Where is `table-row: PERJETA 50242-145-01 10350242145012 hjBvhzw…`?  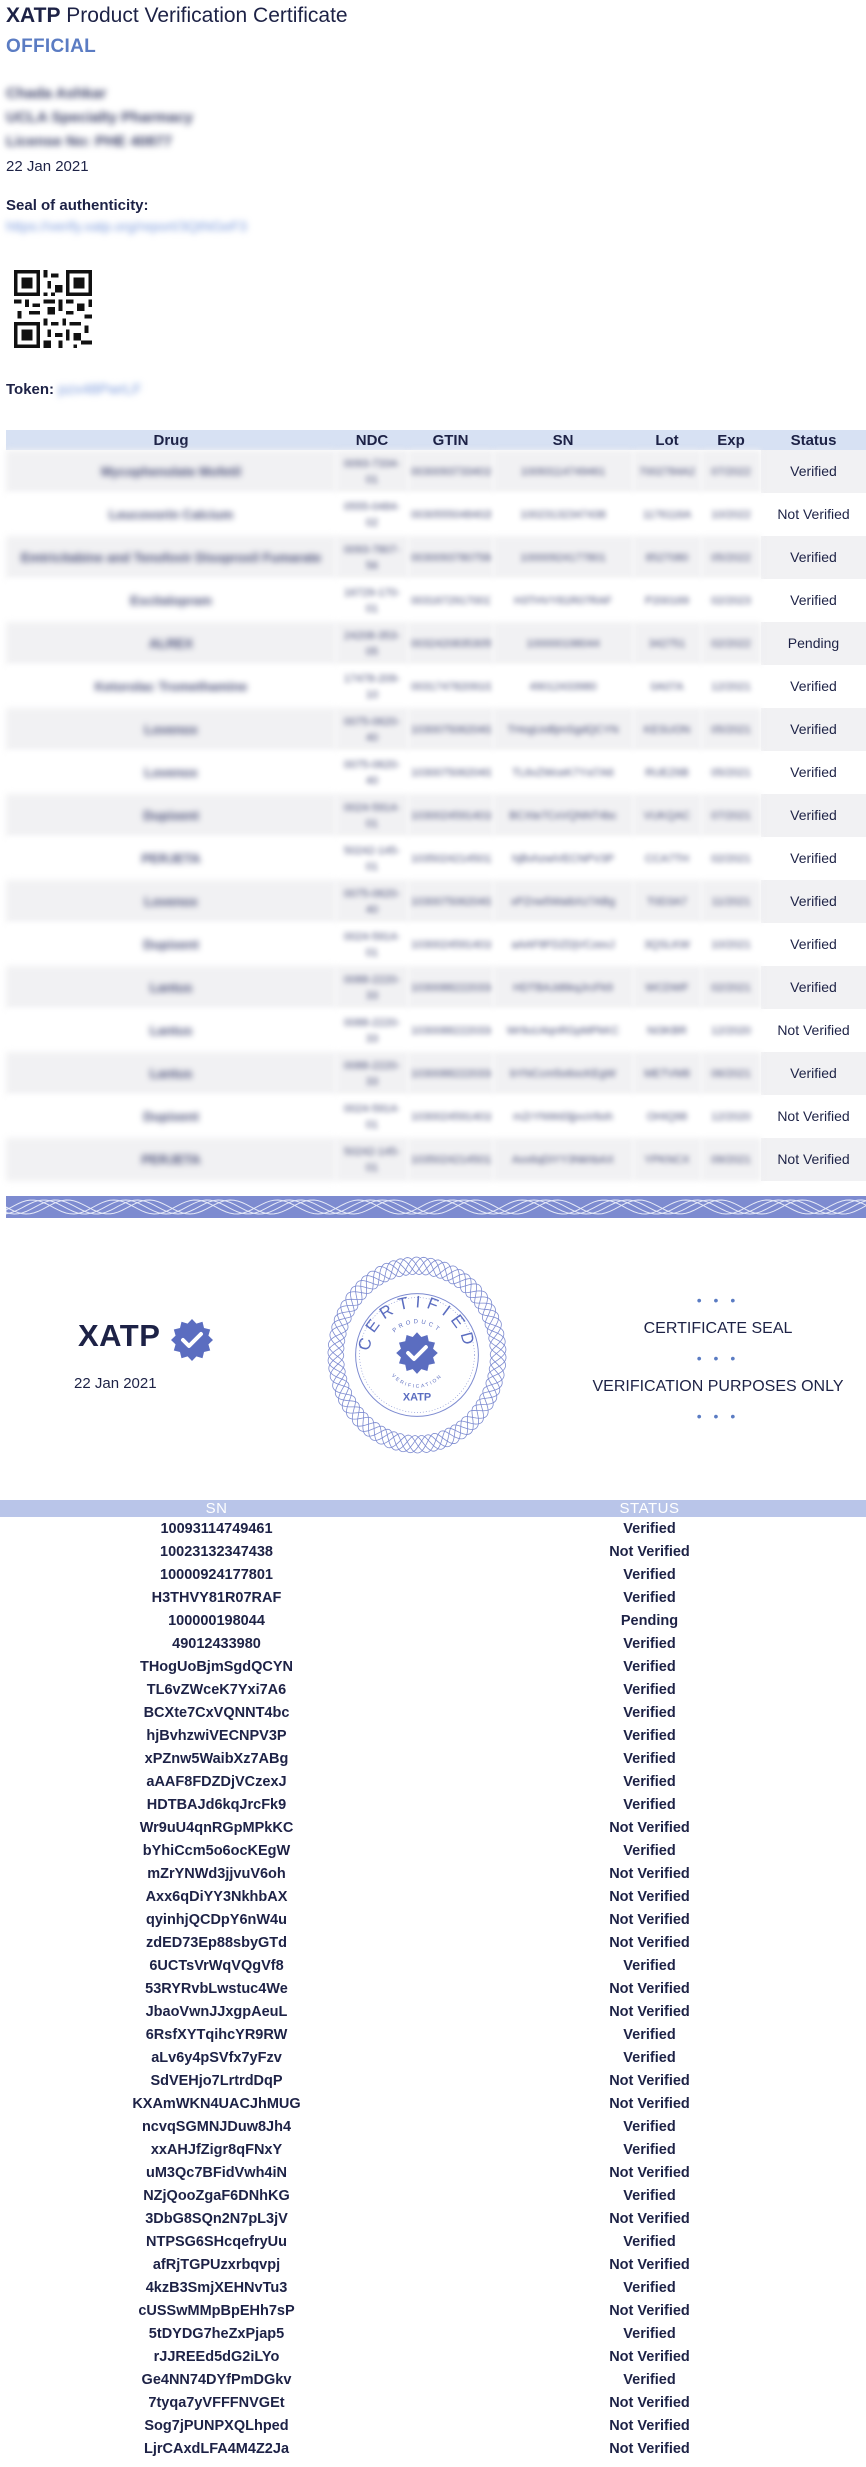 table-row: PERJETA 50242-145-01 10350242145012 hjBvhzw… is located at coordinates (436, 858).